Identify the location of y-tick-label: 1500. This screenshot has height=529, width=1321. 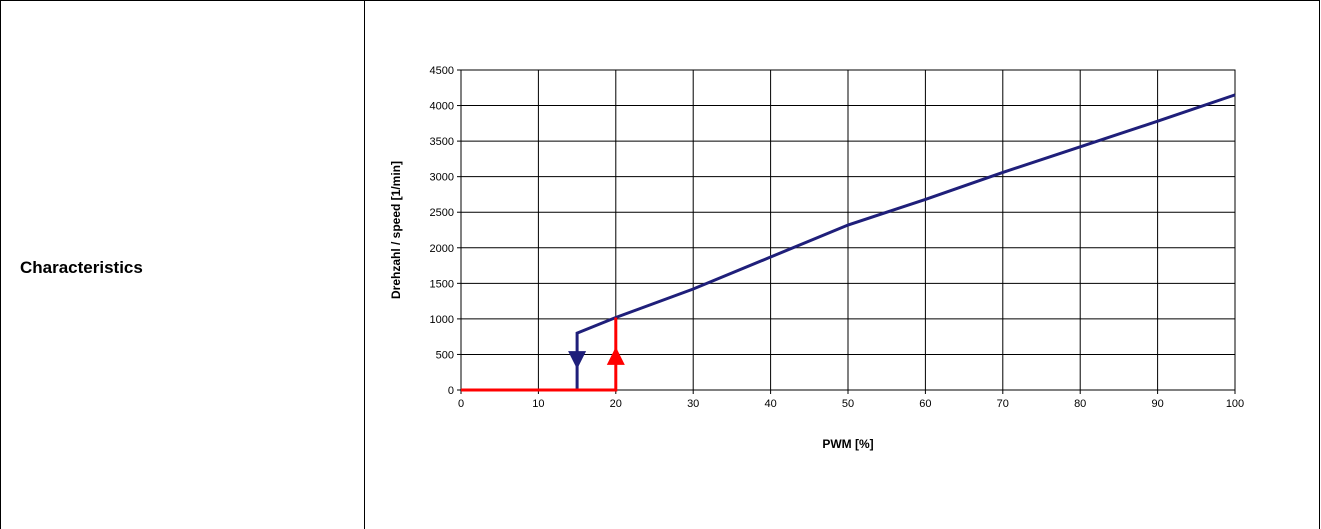
(442, 284).